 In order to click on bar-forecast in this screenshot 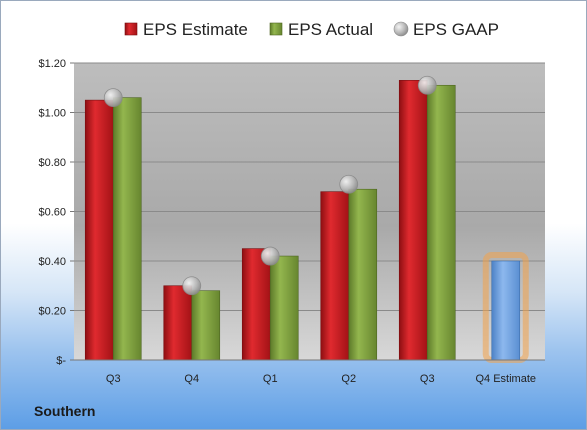, I will do `click(506, 310)`.